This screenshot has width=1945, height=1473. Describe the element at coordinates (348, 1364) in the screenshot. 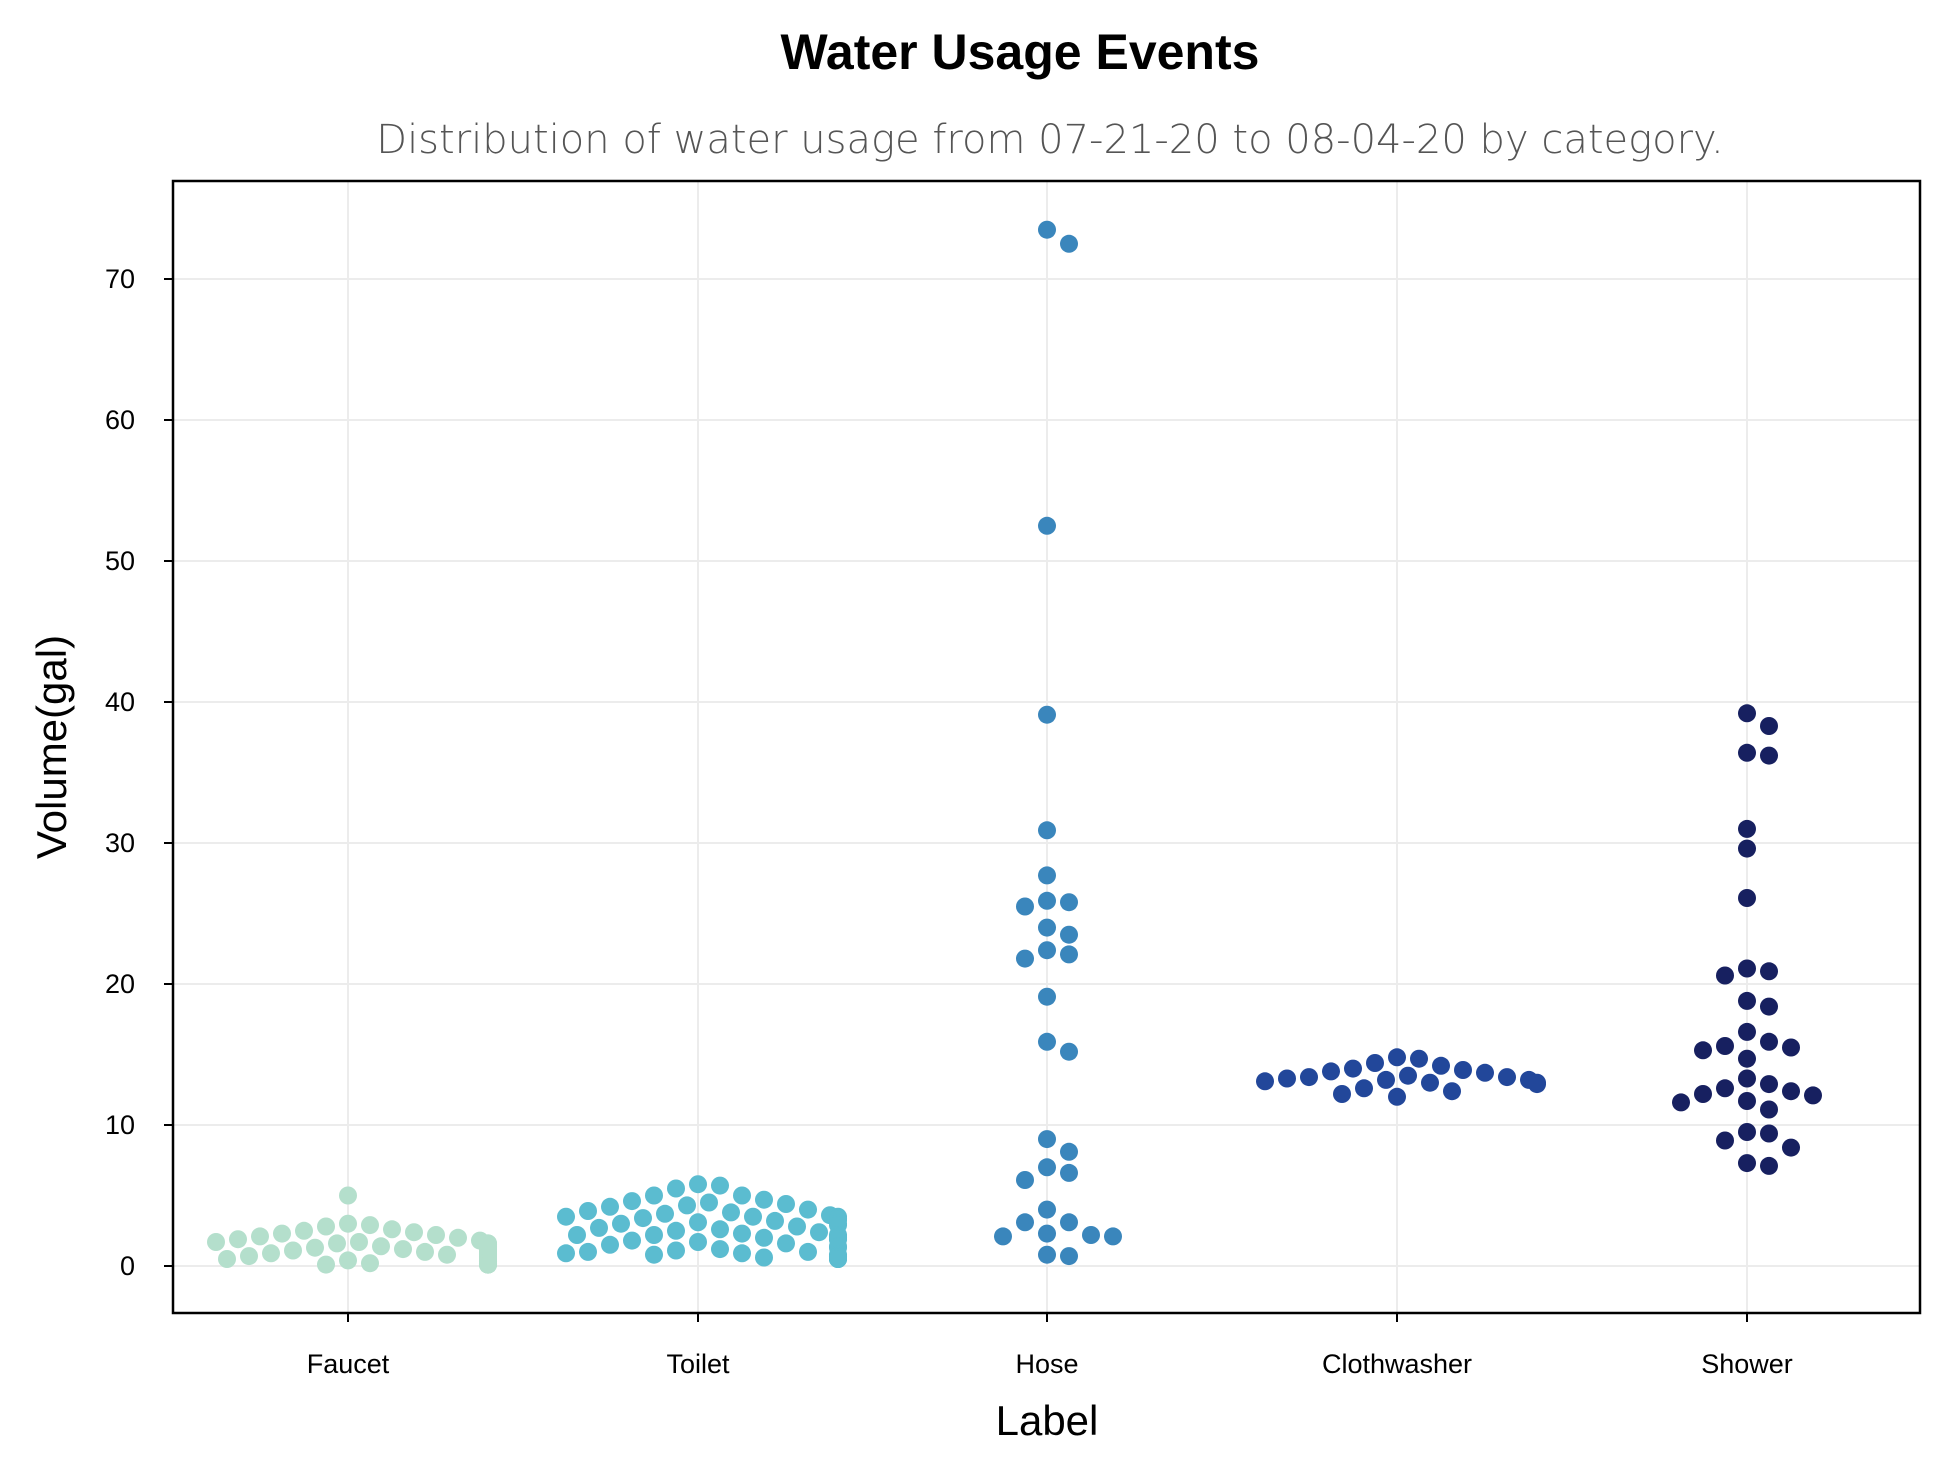

I see `x-tick-label: Faucet` at that location.